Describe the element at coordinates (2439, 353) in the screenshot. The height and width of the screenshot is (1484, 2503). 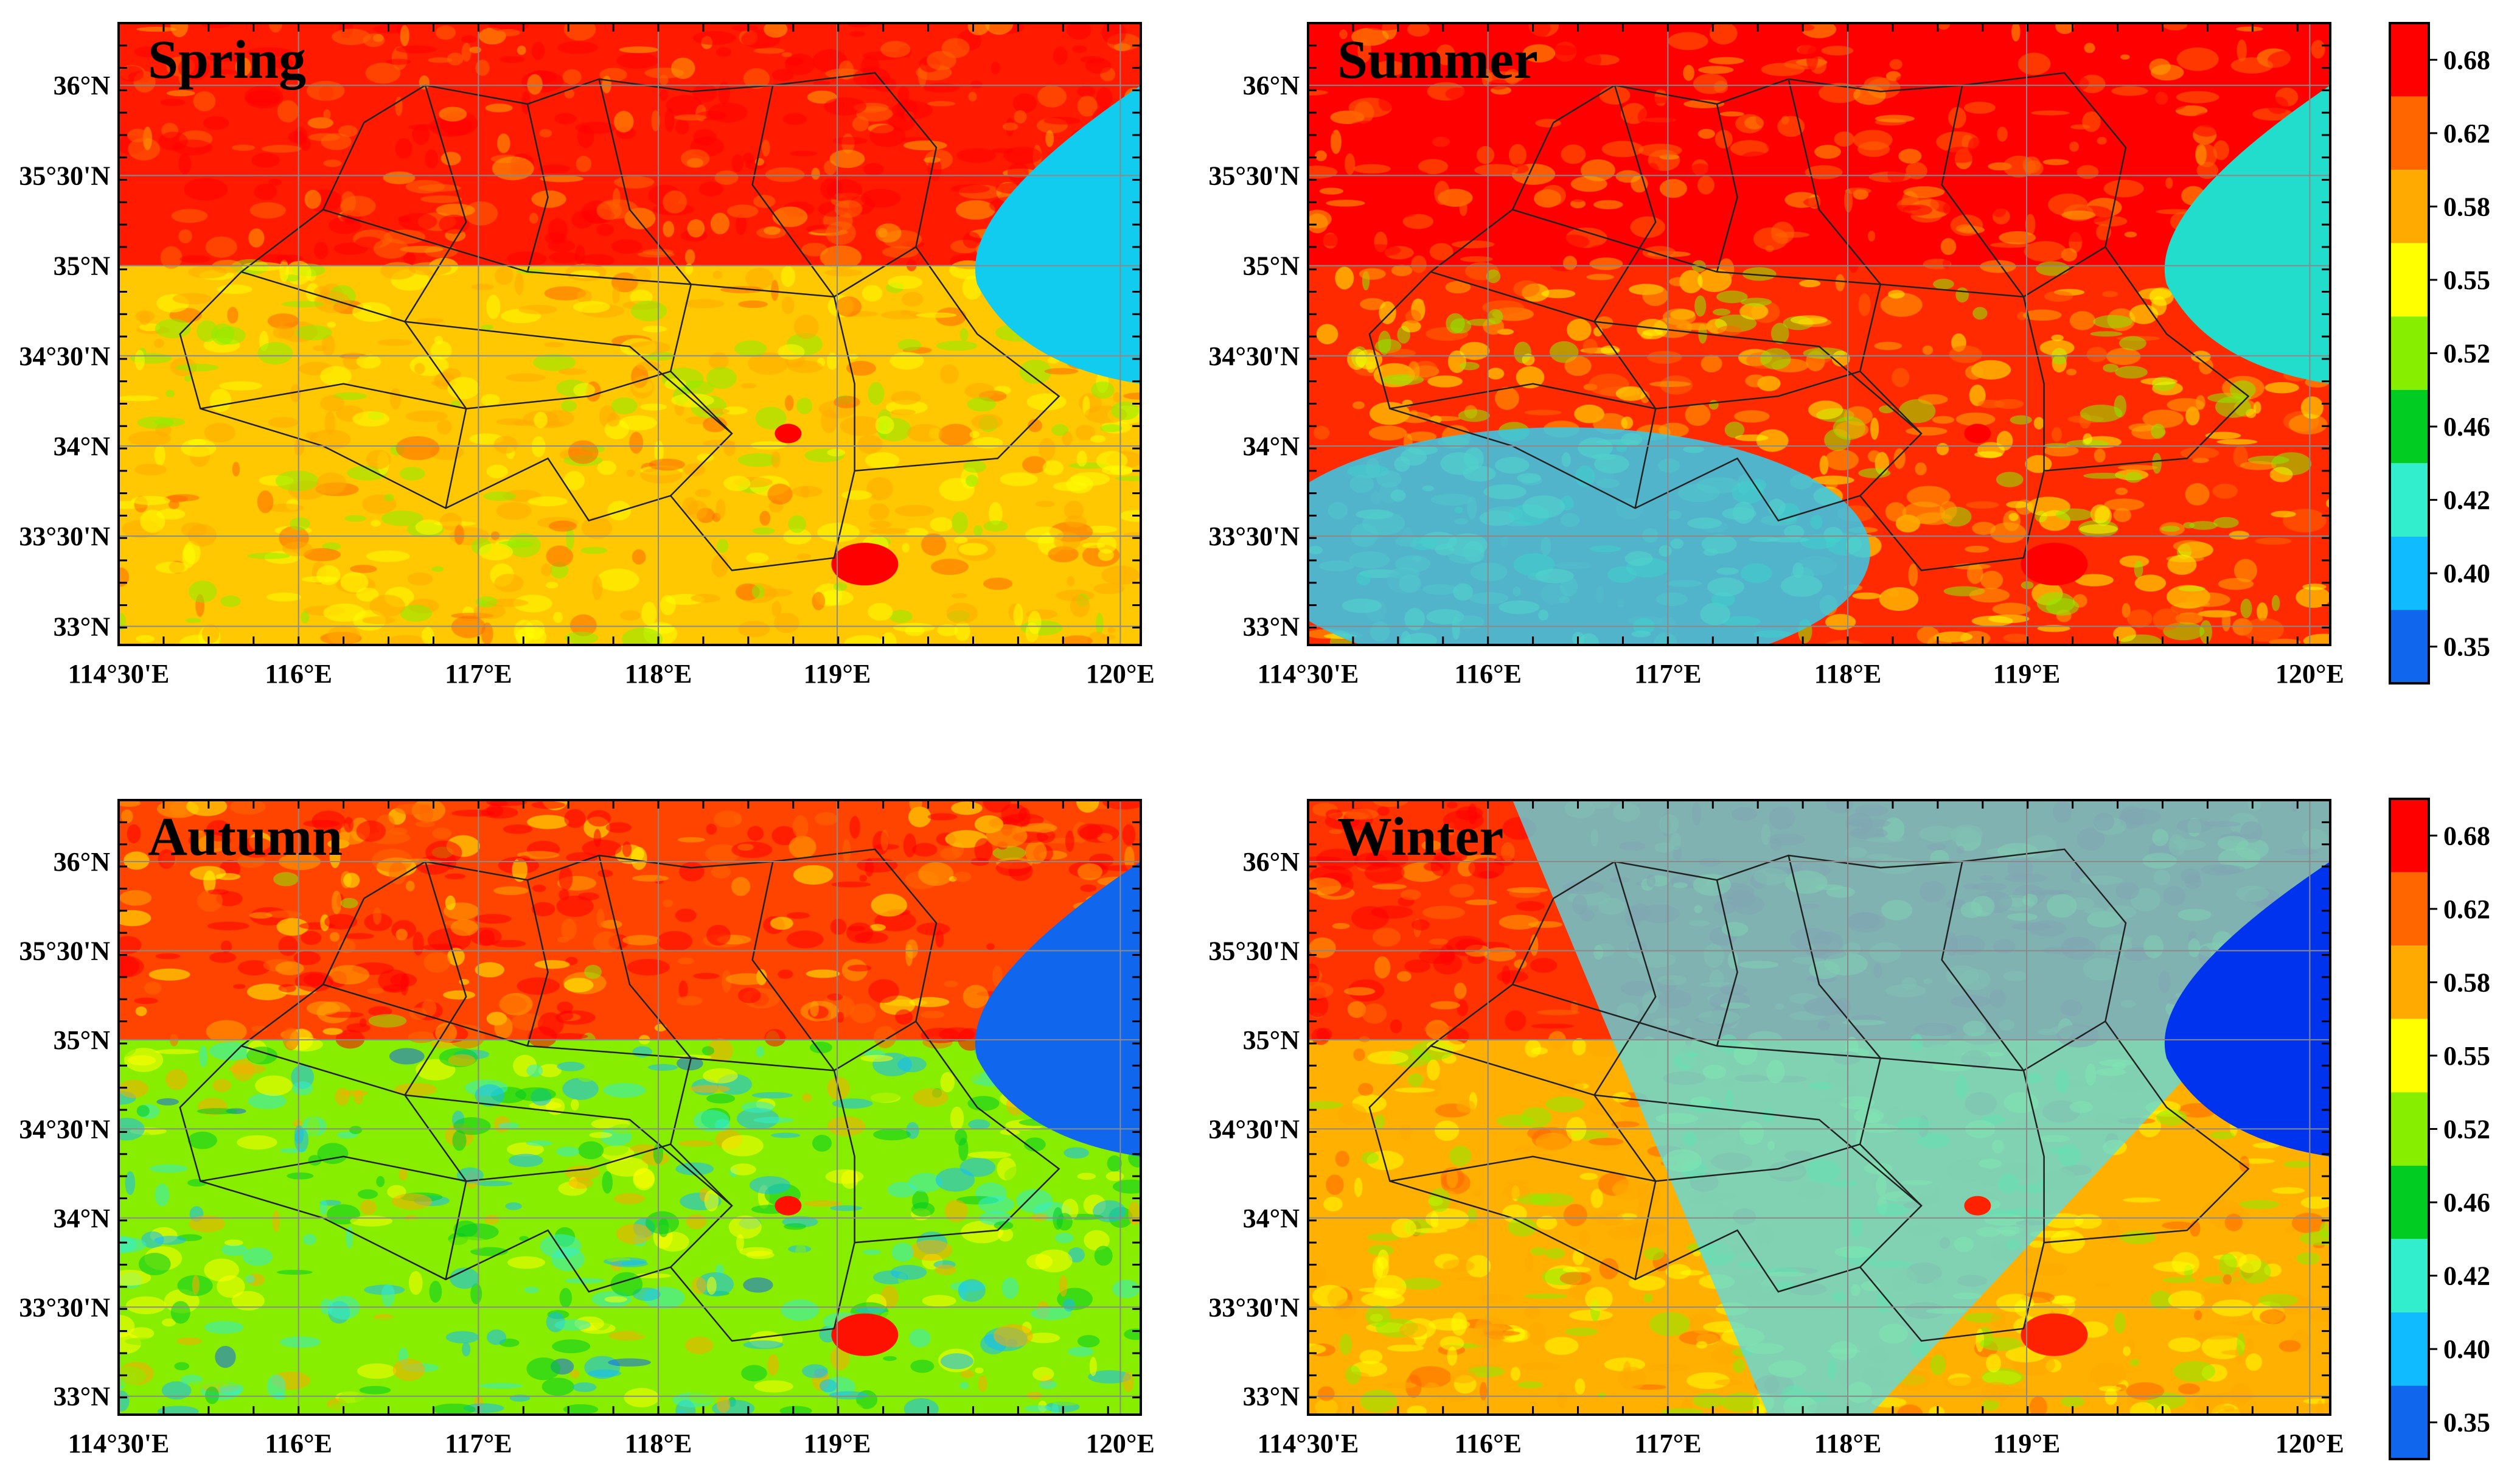
I see `colorbar-1: 0.68 0.62 0.58 0.55 0.52 0.46 0.42 0.40 0.35` at that location.